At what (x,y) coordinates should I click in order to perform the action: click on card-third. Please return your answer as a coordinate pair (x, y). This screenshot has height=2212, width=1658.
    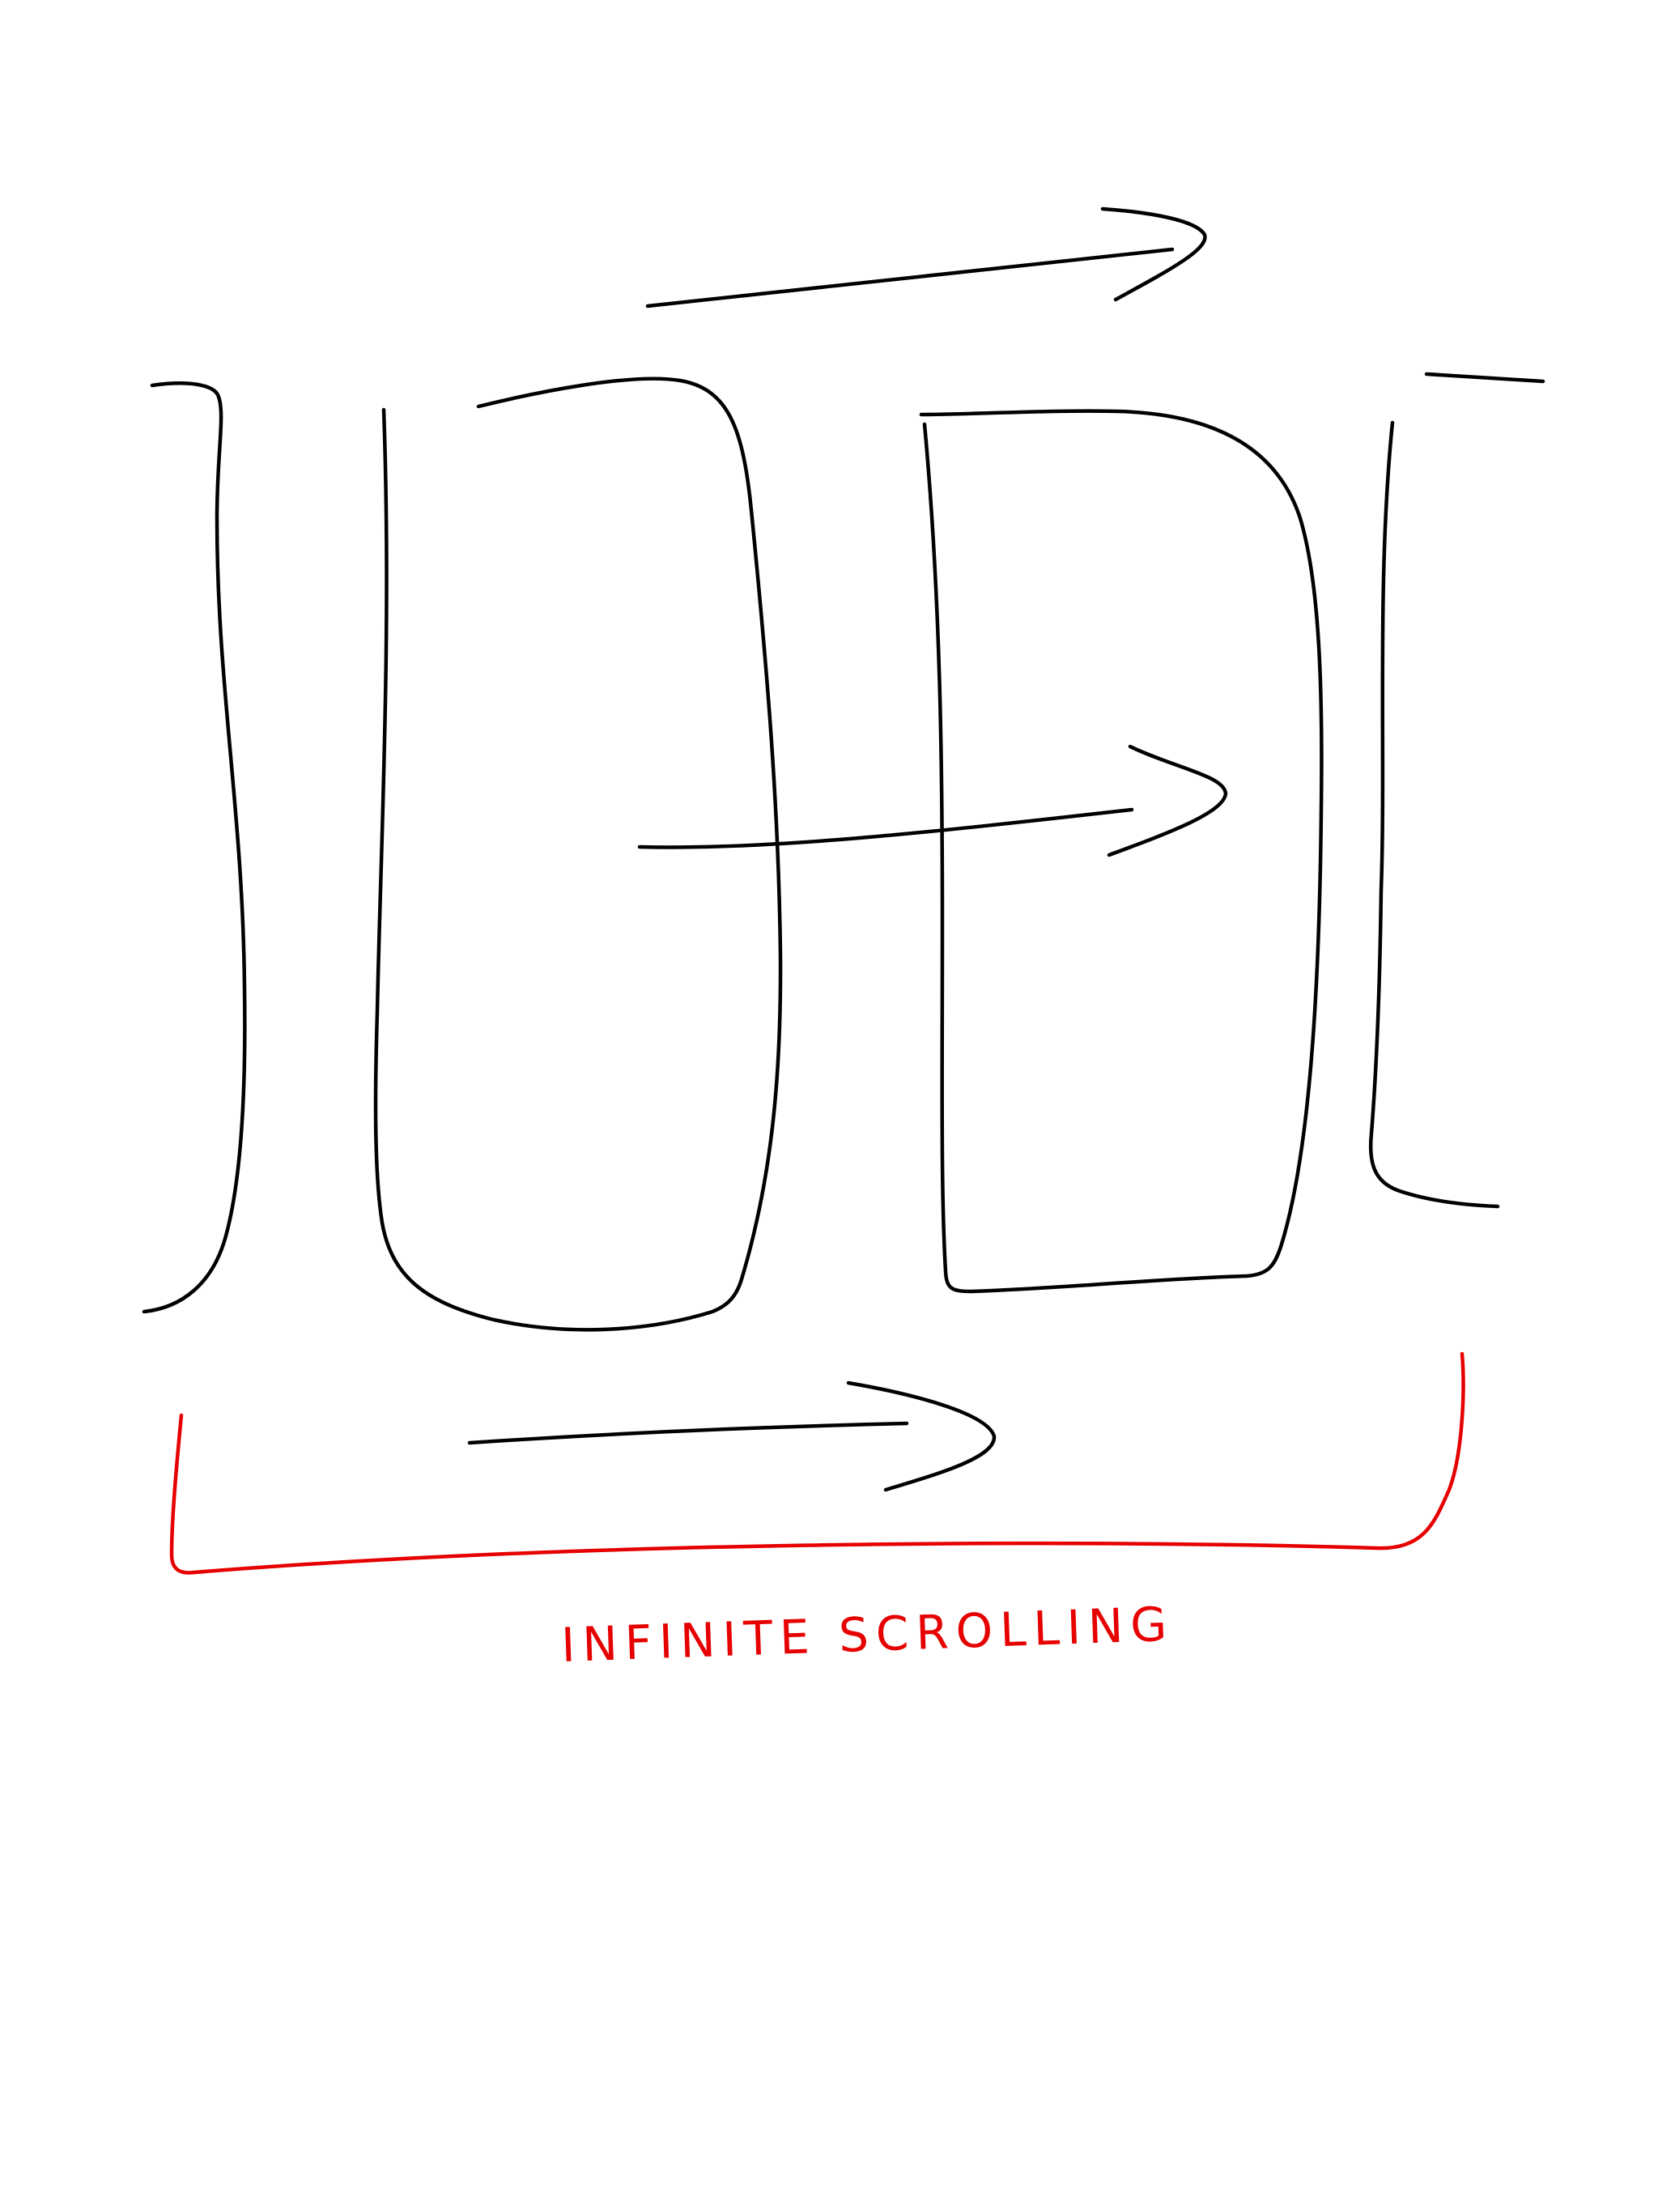
    Looking at the image, I should click on (1121, 852).